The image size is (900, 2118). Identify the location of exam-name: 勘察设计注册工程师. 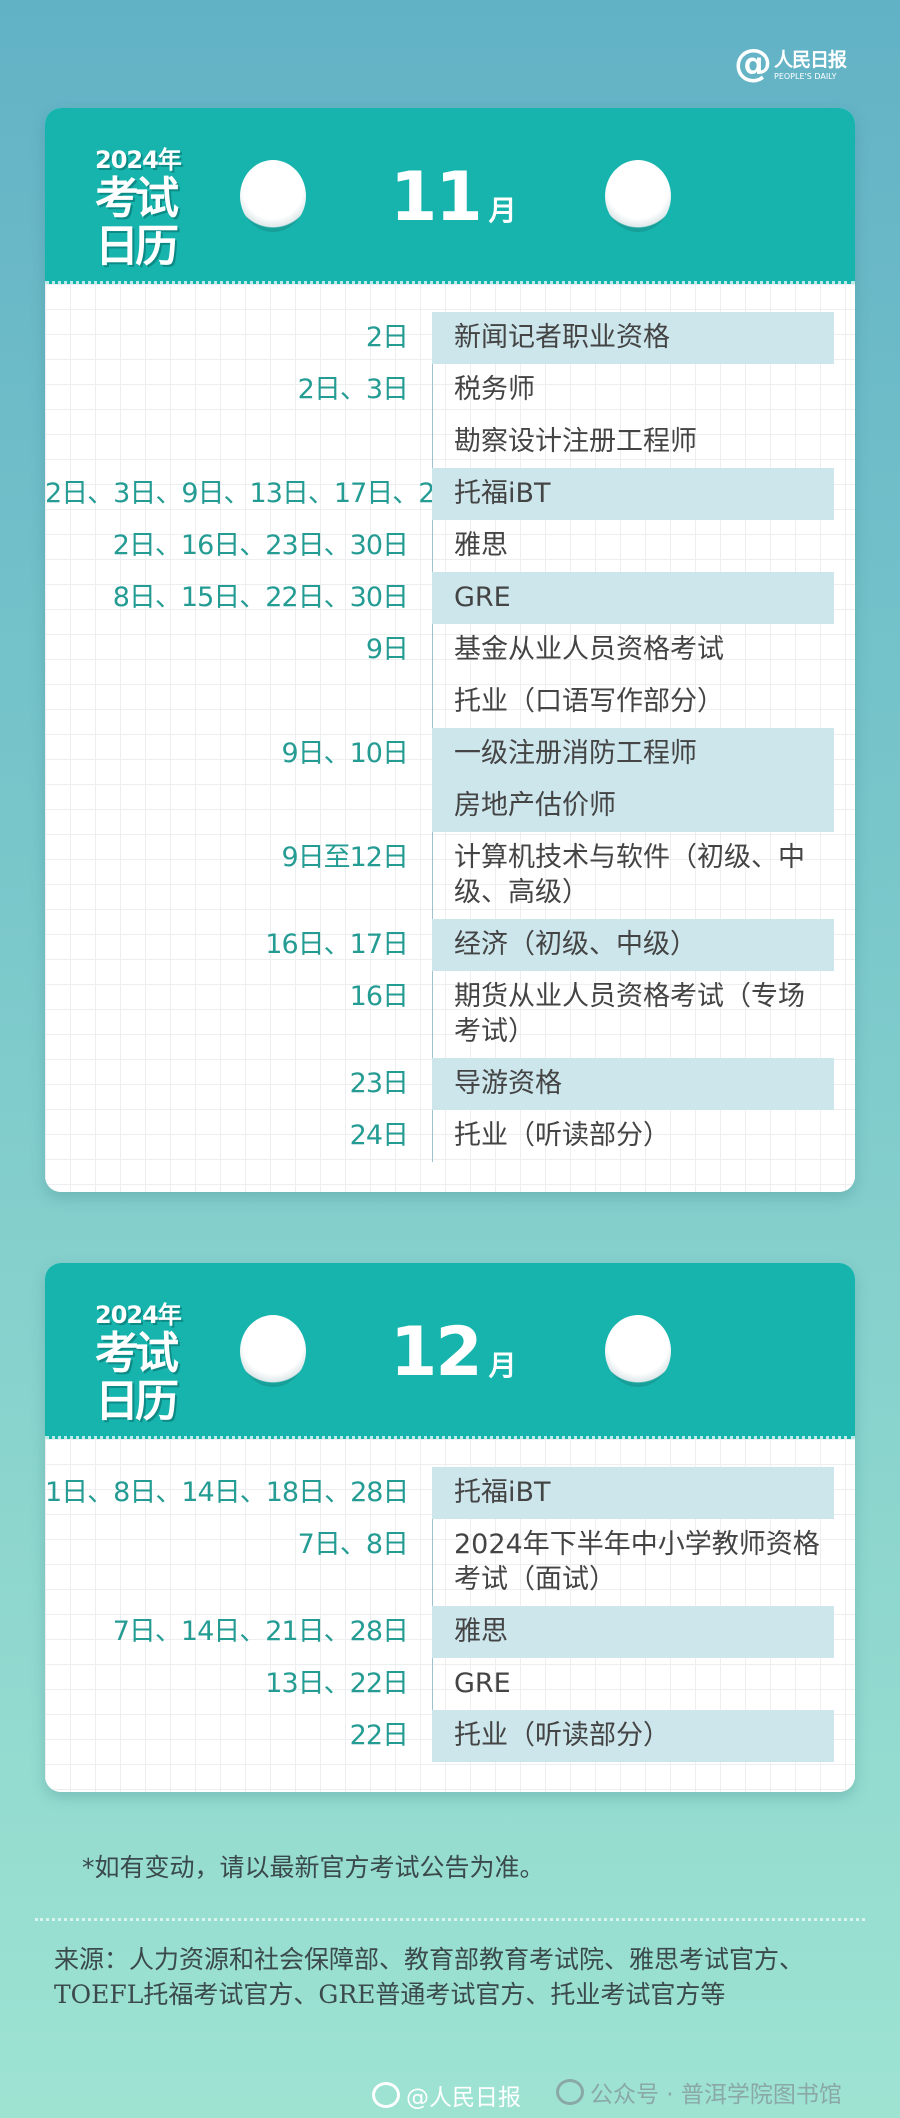
(575, 441).